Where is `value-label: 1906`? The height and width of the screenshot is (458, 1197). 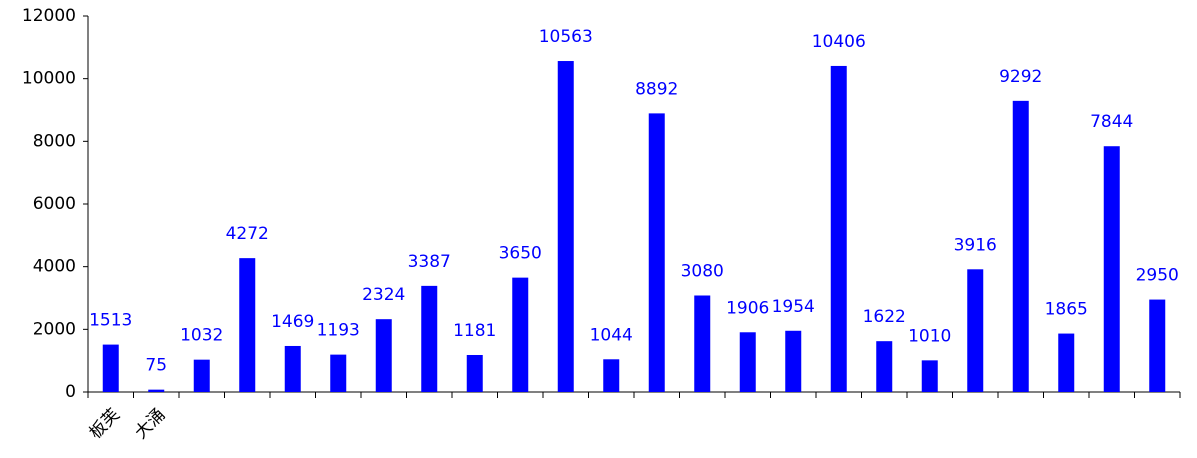
value-label: 1906 is located at coordinates (747, 308).